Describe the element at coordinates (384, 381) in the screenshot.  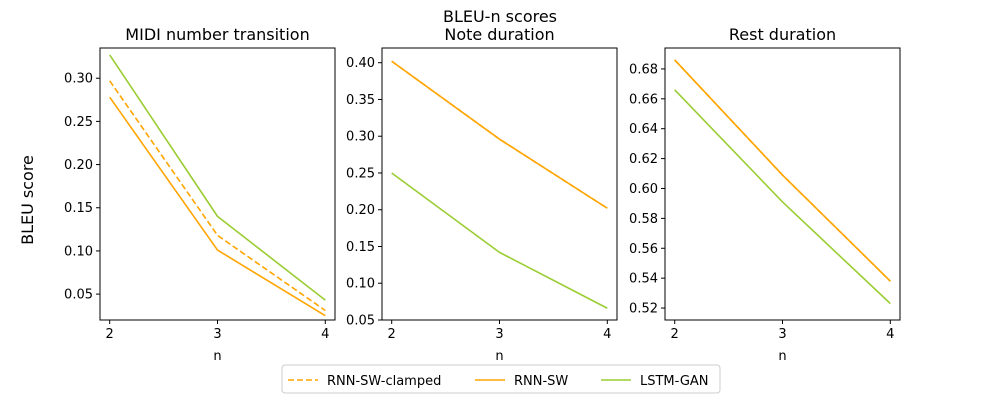
I see `legend-label-rnn-sw-clamped: RNN-SW-clamped` at that location.